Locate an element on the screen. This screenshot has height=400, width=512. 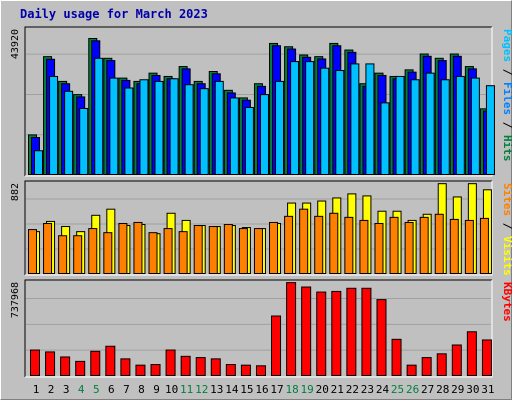
x-tick-label: 25 is located at coordinates (397, 389).